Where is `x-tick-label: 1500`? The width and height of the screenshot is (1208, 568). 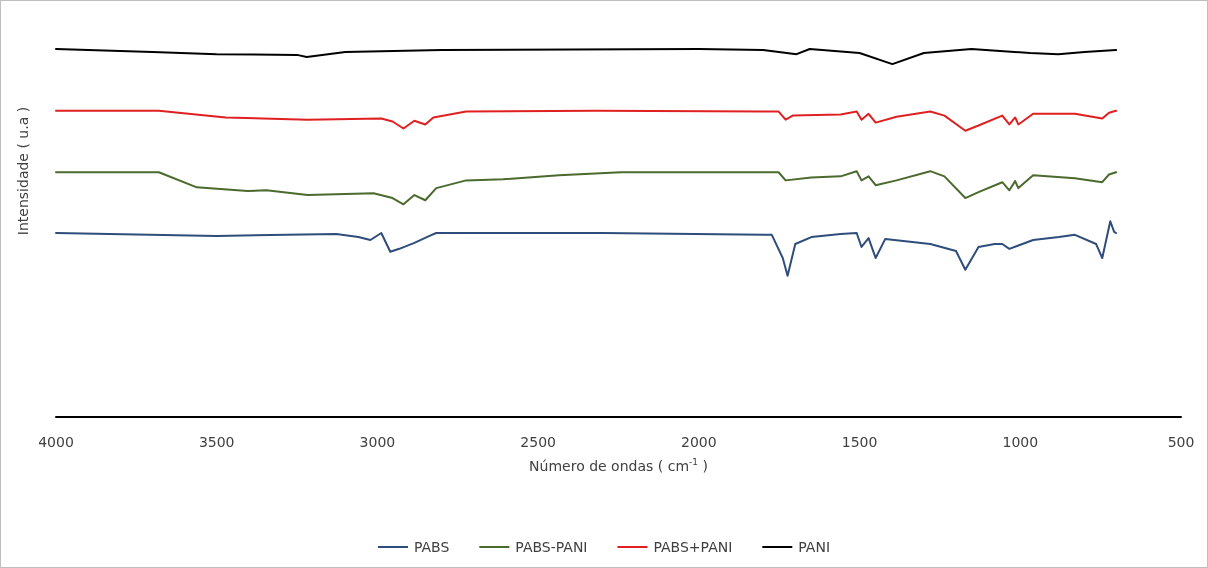
x-tick-label: 1500 is located at coordinates (859, 442).